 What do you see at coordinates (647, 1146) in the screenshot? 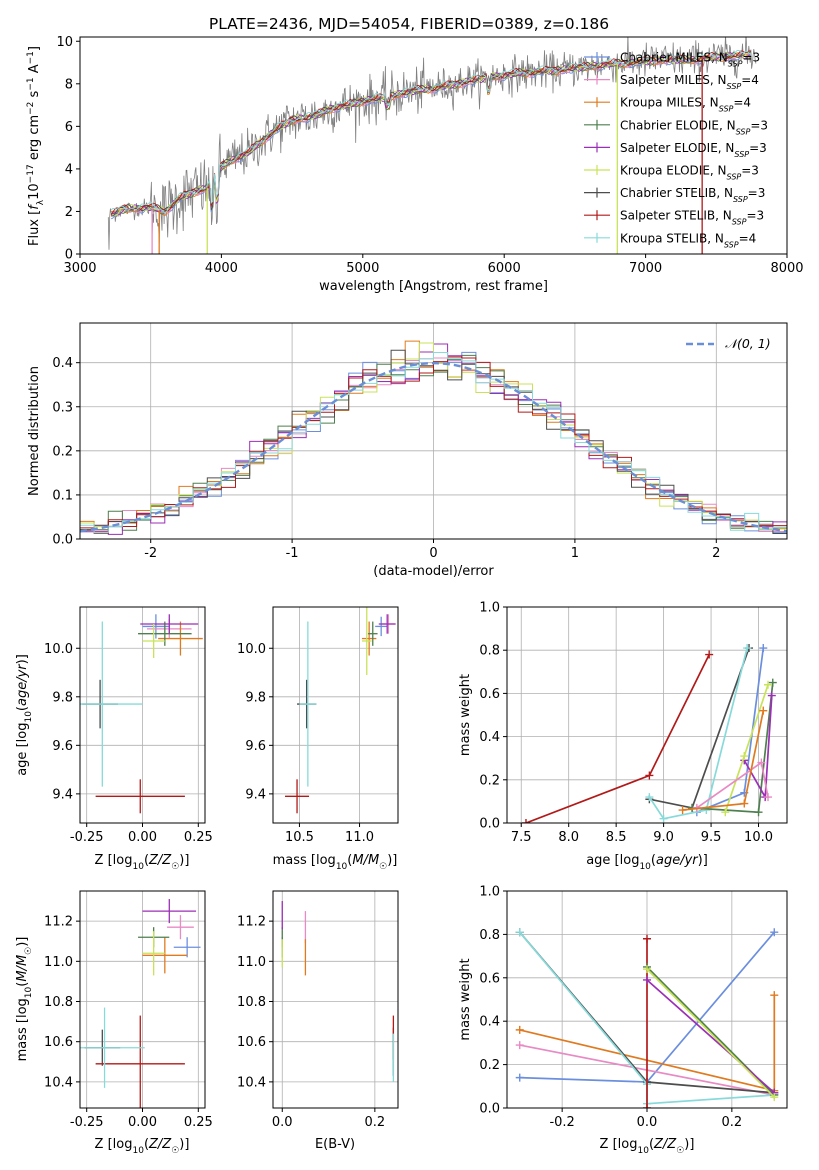
I see `x-axis-label: Z [log10(Z/Z☉)]` at bounding box center [647, 1146].